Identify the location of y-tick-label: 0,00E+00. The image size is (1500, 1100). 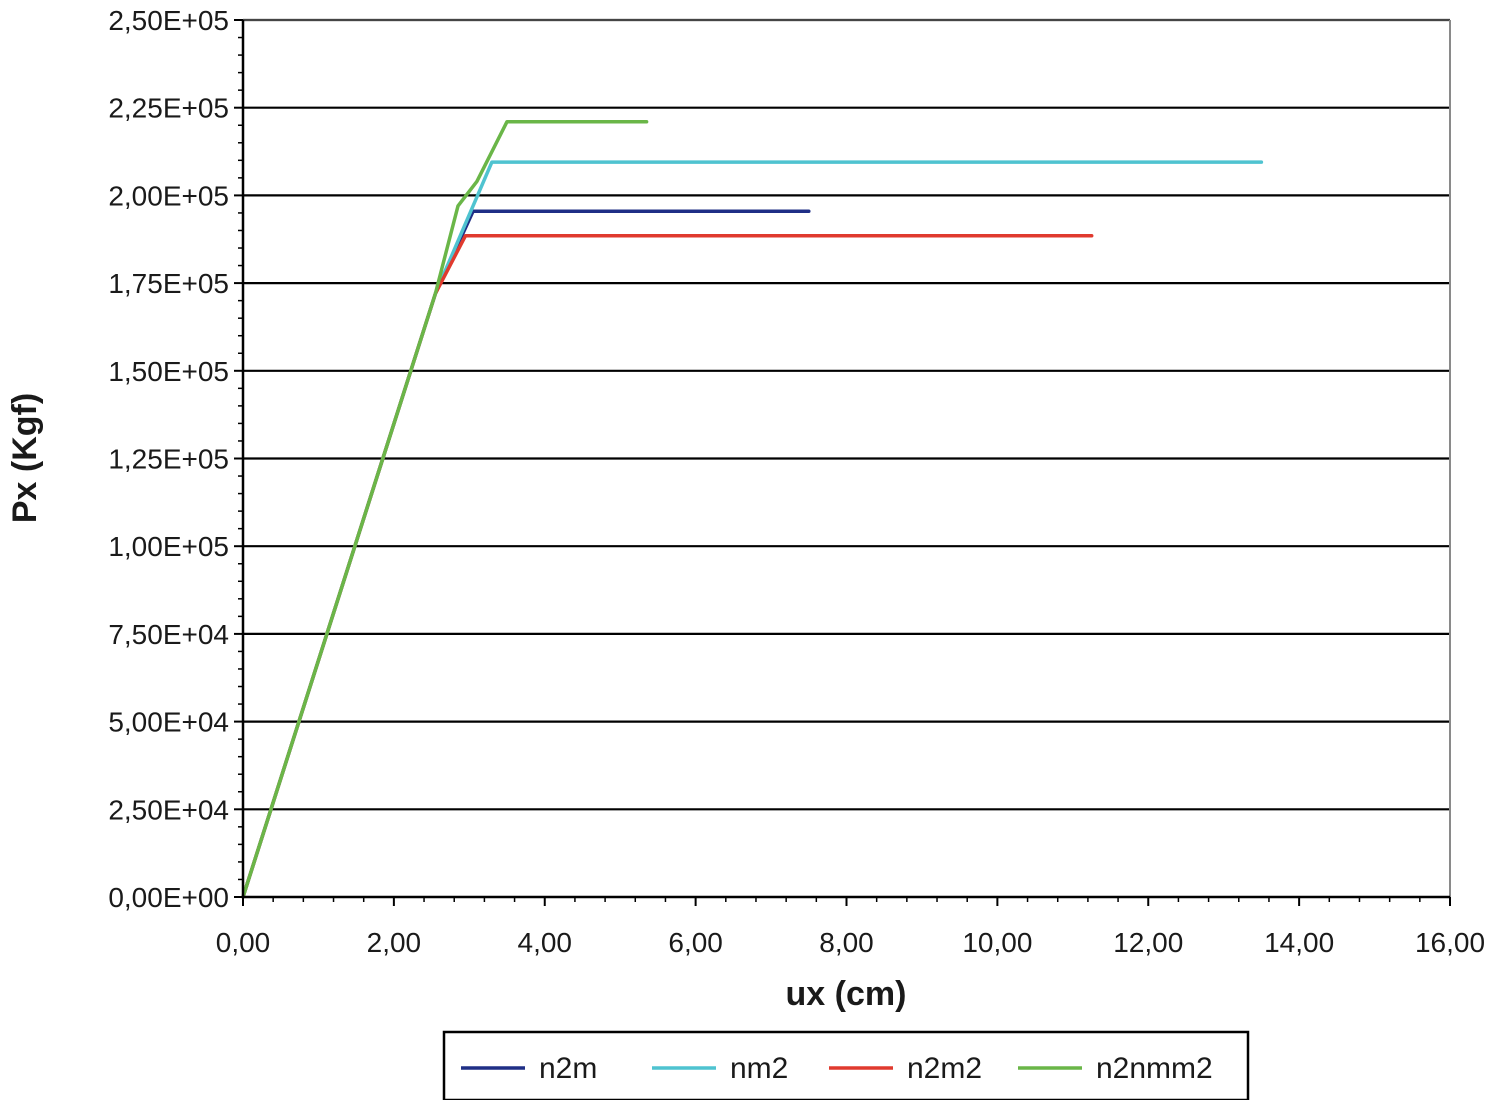
(168, 897).